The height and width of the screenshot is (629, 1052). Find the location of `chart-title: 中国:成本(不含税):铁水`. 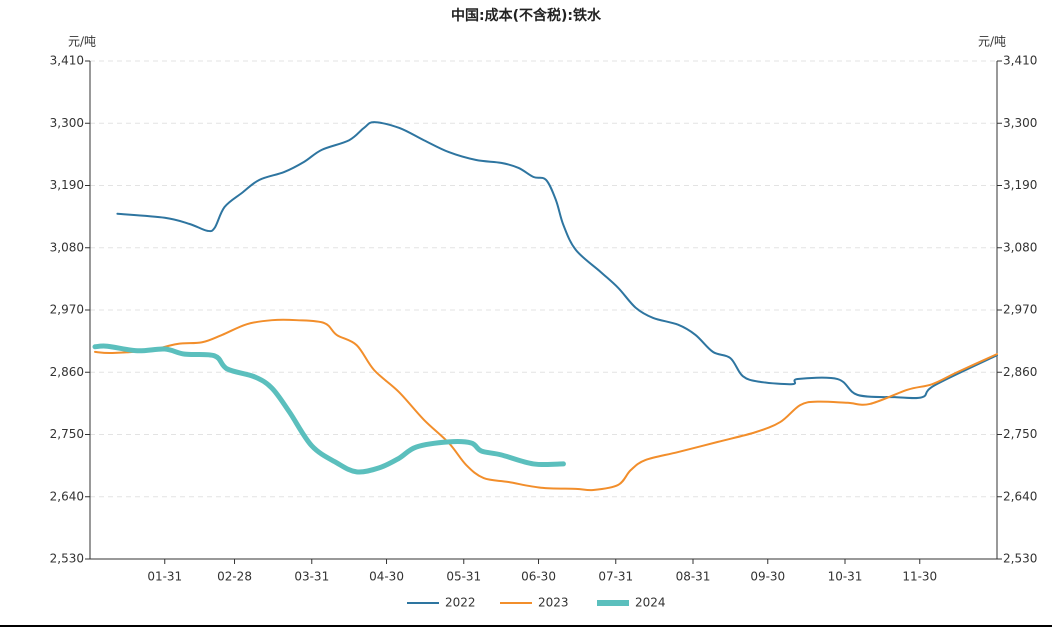

chart-title: 中国:成本(不含税):铁水 is located at coordinates (526, 15).